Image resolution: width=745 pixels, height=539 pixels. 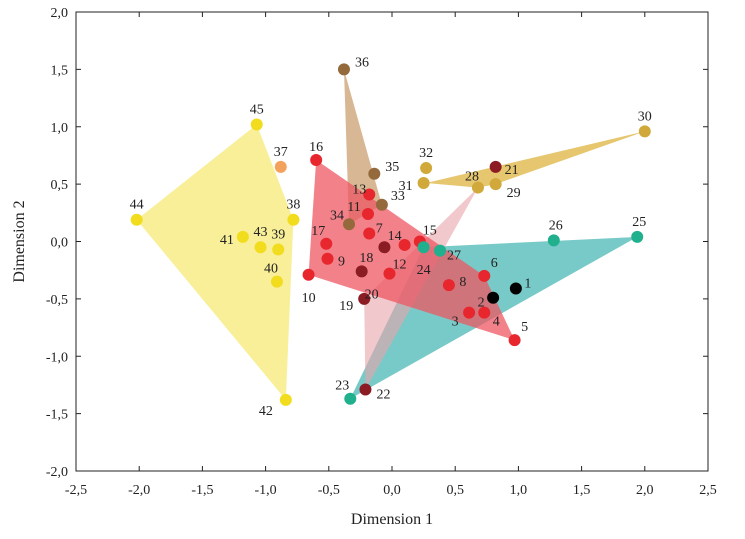 I want to click on x-tick-label: 2,5, so click(x=708, y=490).